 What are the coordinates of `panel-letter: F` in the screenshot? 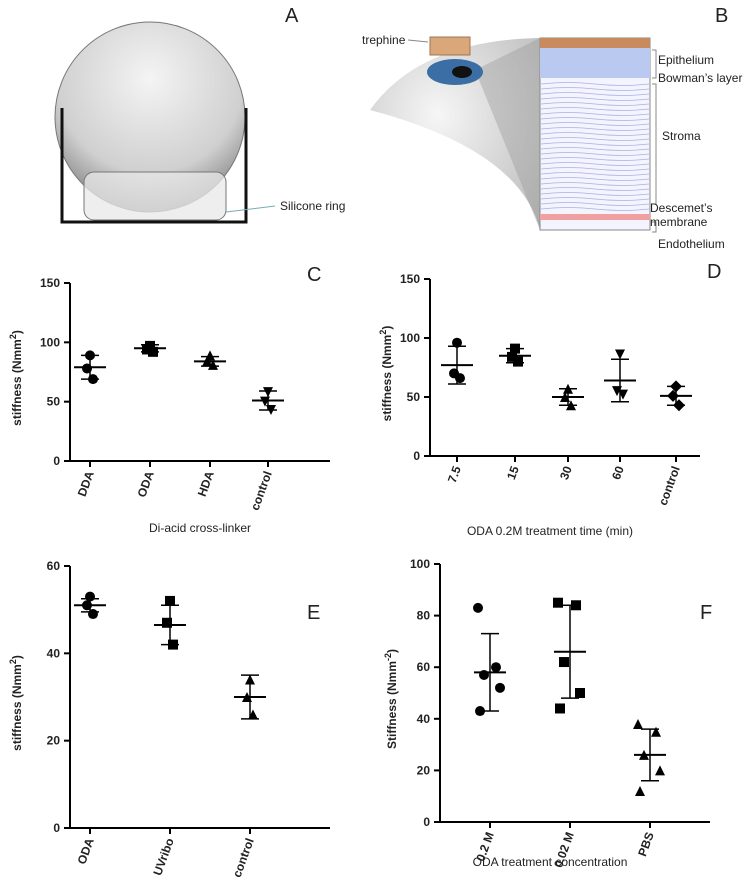 It's located at (706, 613).